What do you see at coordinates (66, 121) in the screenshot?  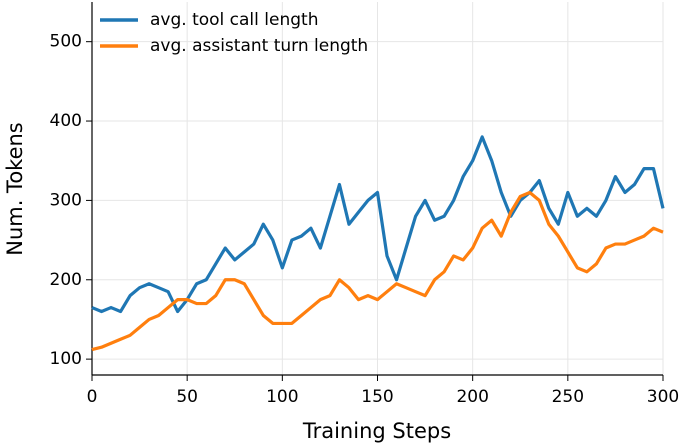 I see `y-tick-label: 400` at bounding box center [66, 121].